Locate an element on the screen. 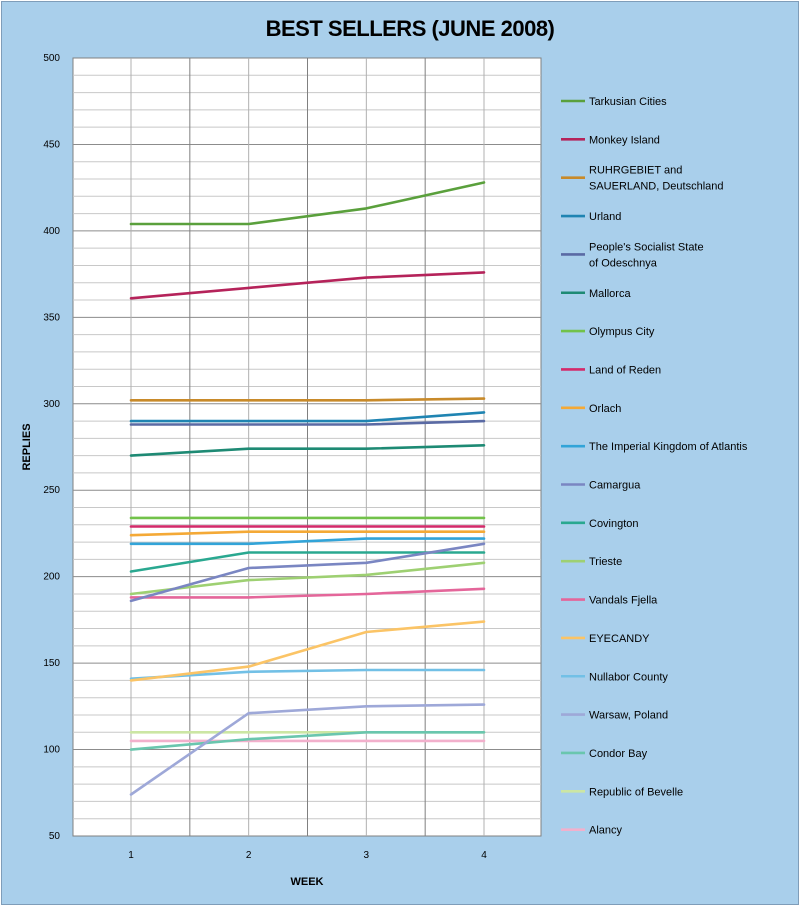 This screenshot has height=906, width=800. legend-item: Monkey Island is located at coordinates (610, 140).